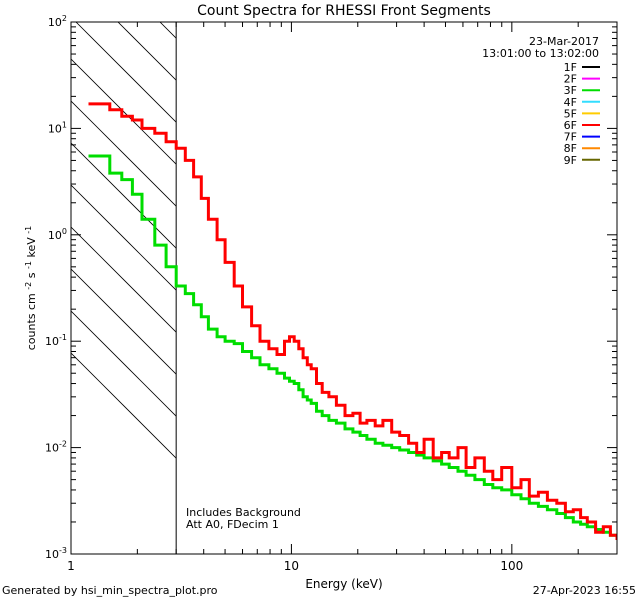 The height and width of the screenshot is (600, 640). I want to click on footer-generated-by: Generated by hsi_min_spectra_plot.pro, so click(110, 590).